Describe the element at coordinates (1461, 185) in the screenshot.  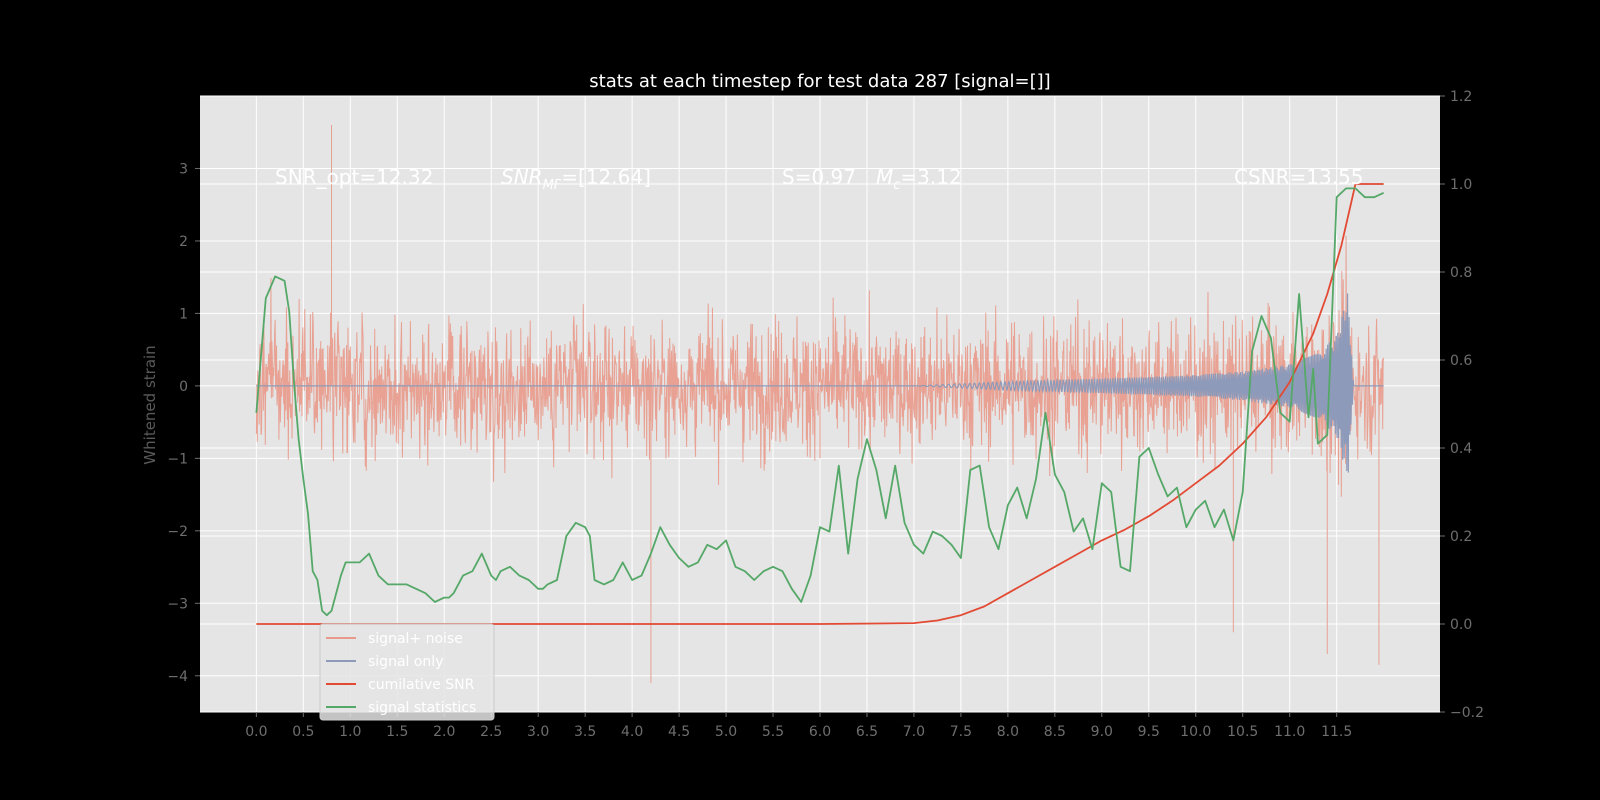
I see `y-tick-label-right: 1.0` at that location.